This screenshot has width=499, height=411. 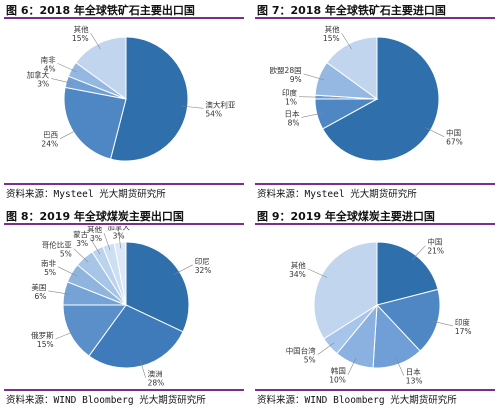 I want to click on chart-title: 图 7：2018 年全球铁矿石主要进口国, so click(x=351, y=10).